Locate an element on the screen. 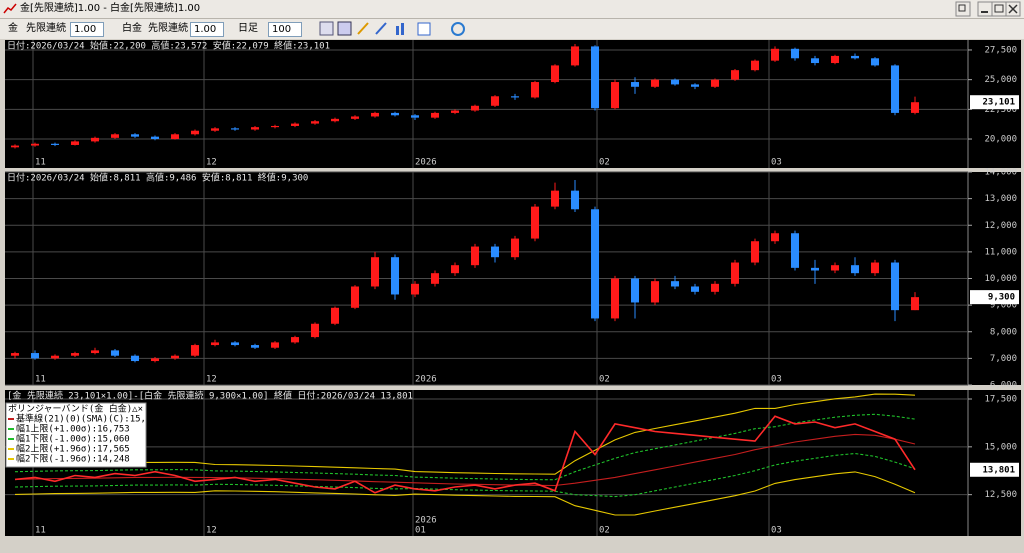  x-tick-label: 03 is located at coordinates (776, 531).